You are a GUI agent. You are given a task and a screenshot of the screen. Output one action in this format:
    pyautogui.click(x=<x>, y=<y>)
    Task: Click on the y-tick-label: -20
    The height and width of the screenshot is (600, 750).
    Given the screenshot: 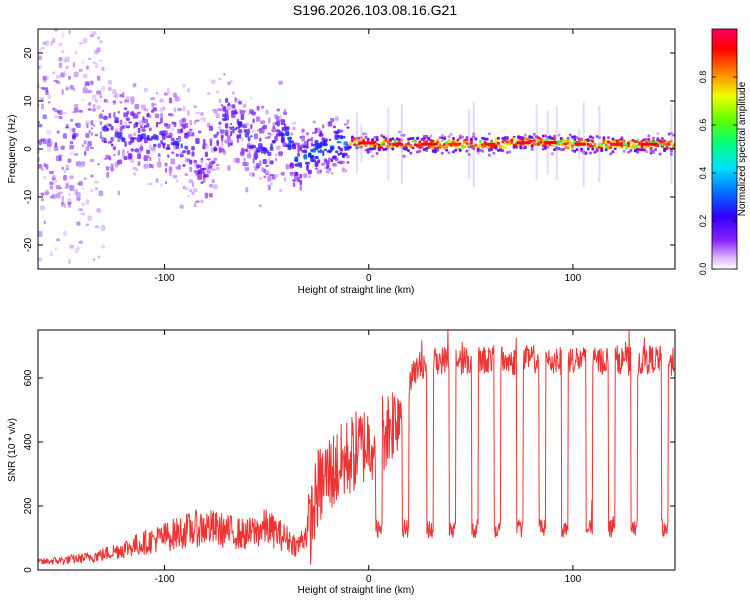 What is the action you would take?
    pyautogui.click(x=28, y=244)
    